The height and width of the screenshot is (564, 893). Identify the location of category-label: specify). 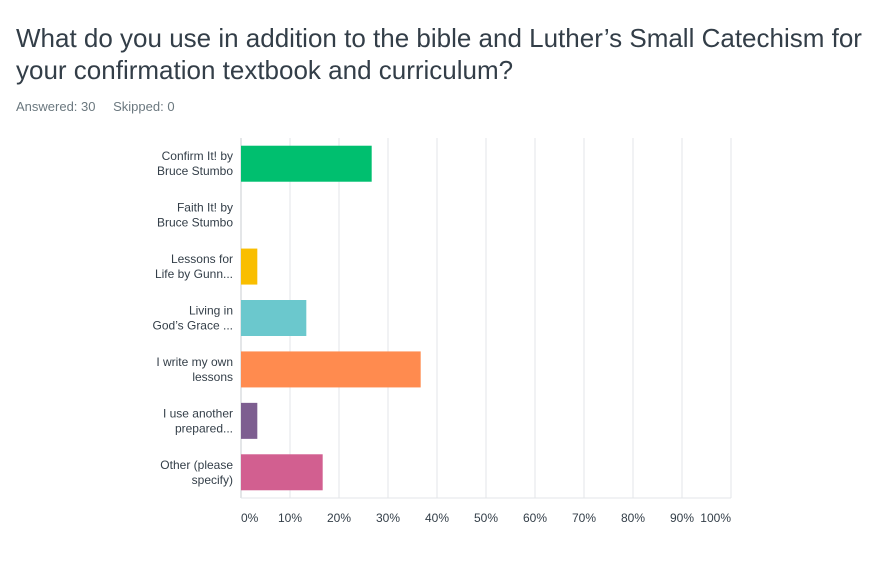
(212, 480).